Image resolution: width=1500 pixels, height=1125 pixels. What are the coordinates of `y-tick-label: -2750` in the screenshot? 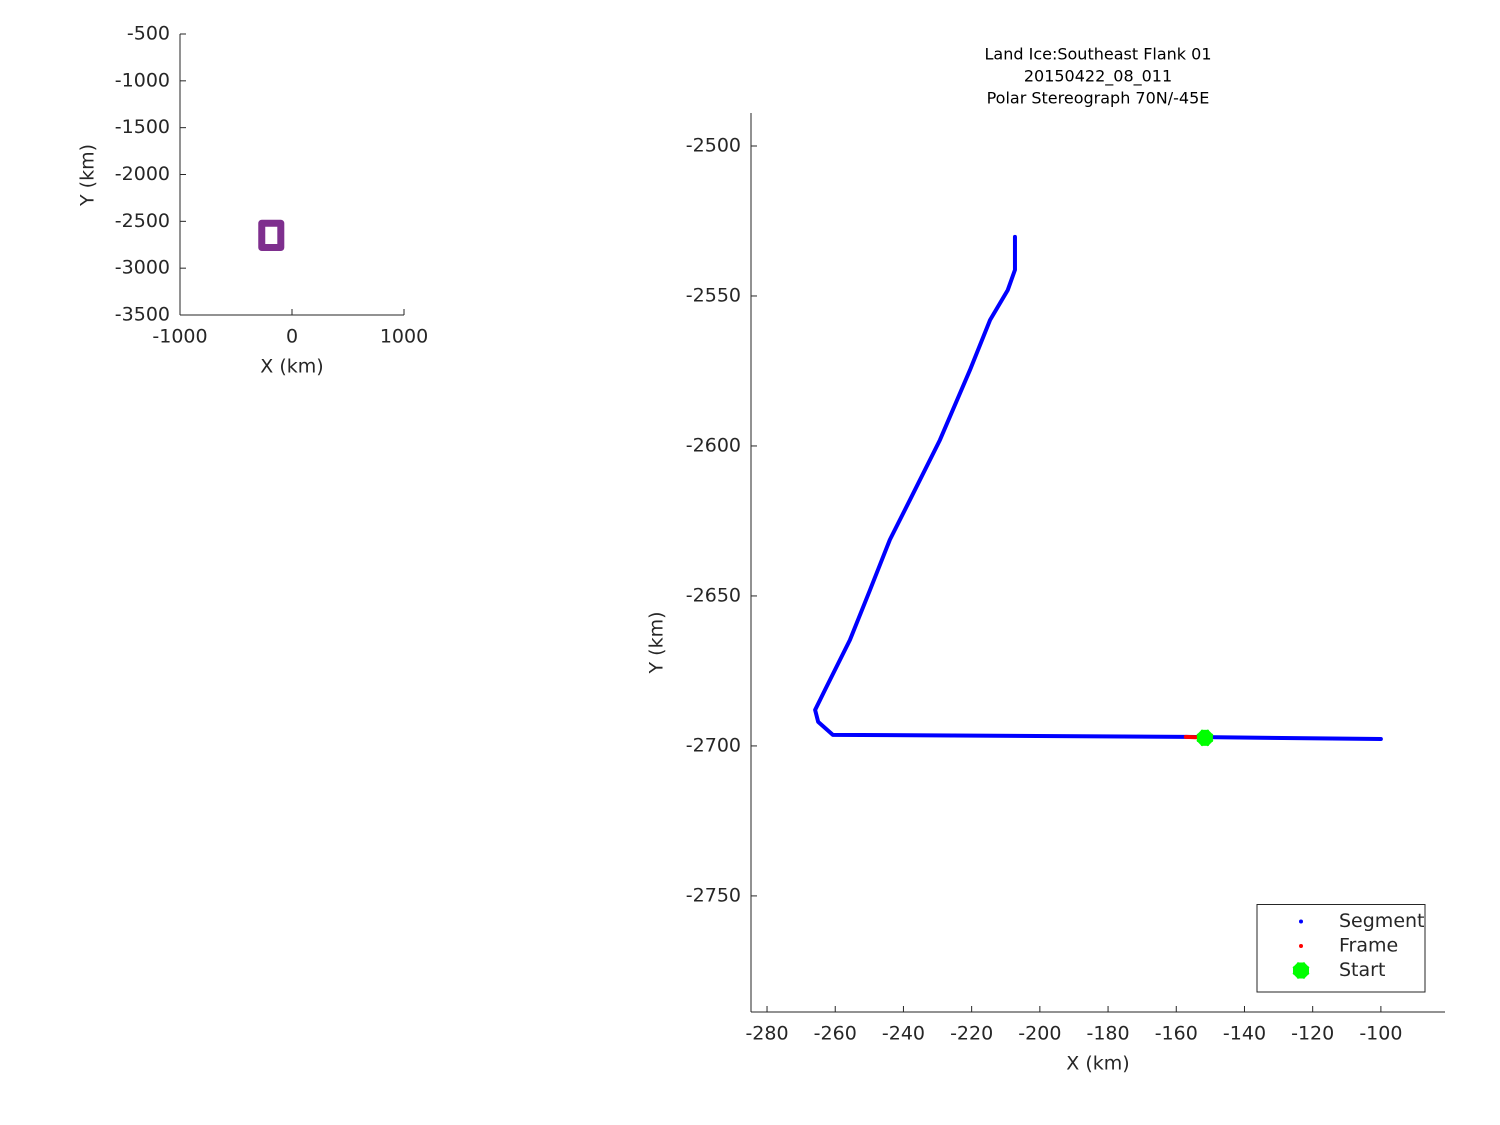 It's located at (713, 895).